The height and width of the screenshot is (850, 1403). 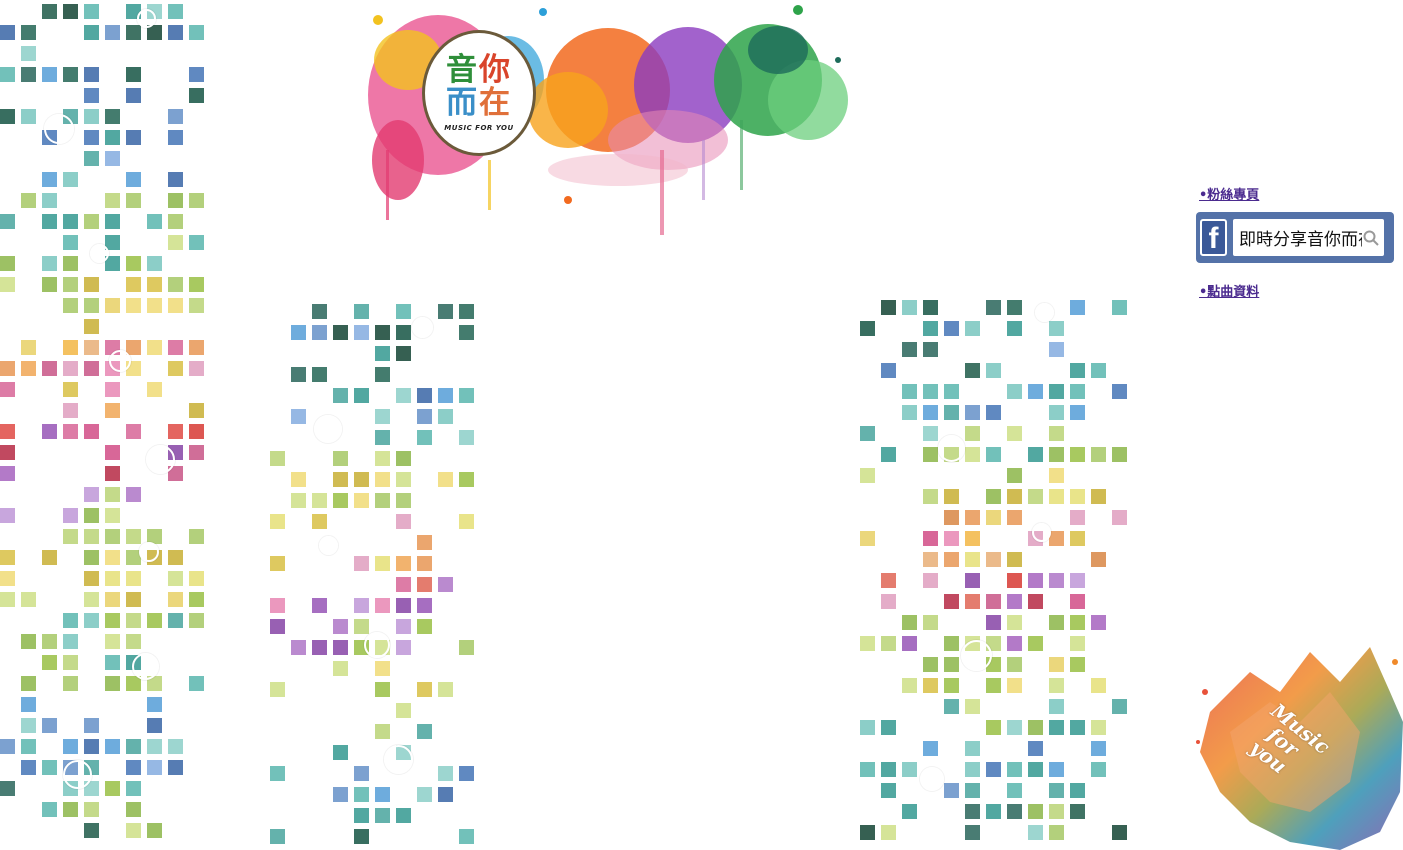 What do you see at coordinates (1300, 240) in the screenshot?
I see `facebook-search-text: 即時分享音你而在` at bounding box center [1300, 240].